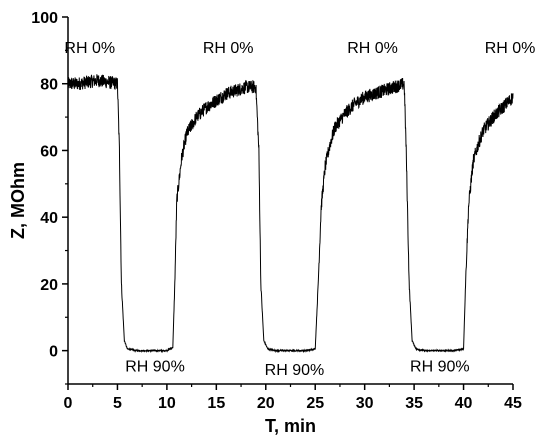  I want to click on x-tick-label: 10, so click(167, 403).